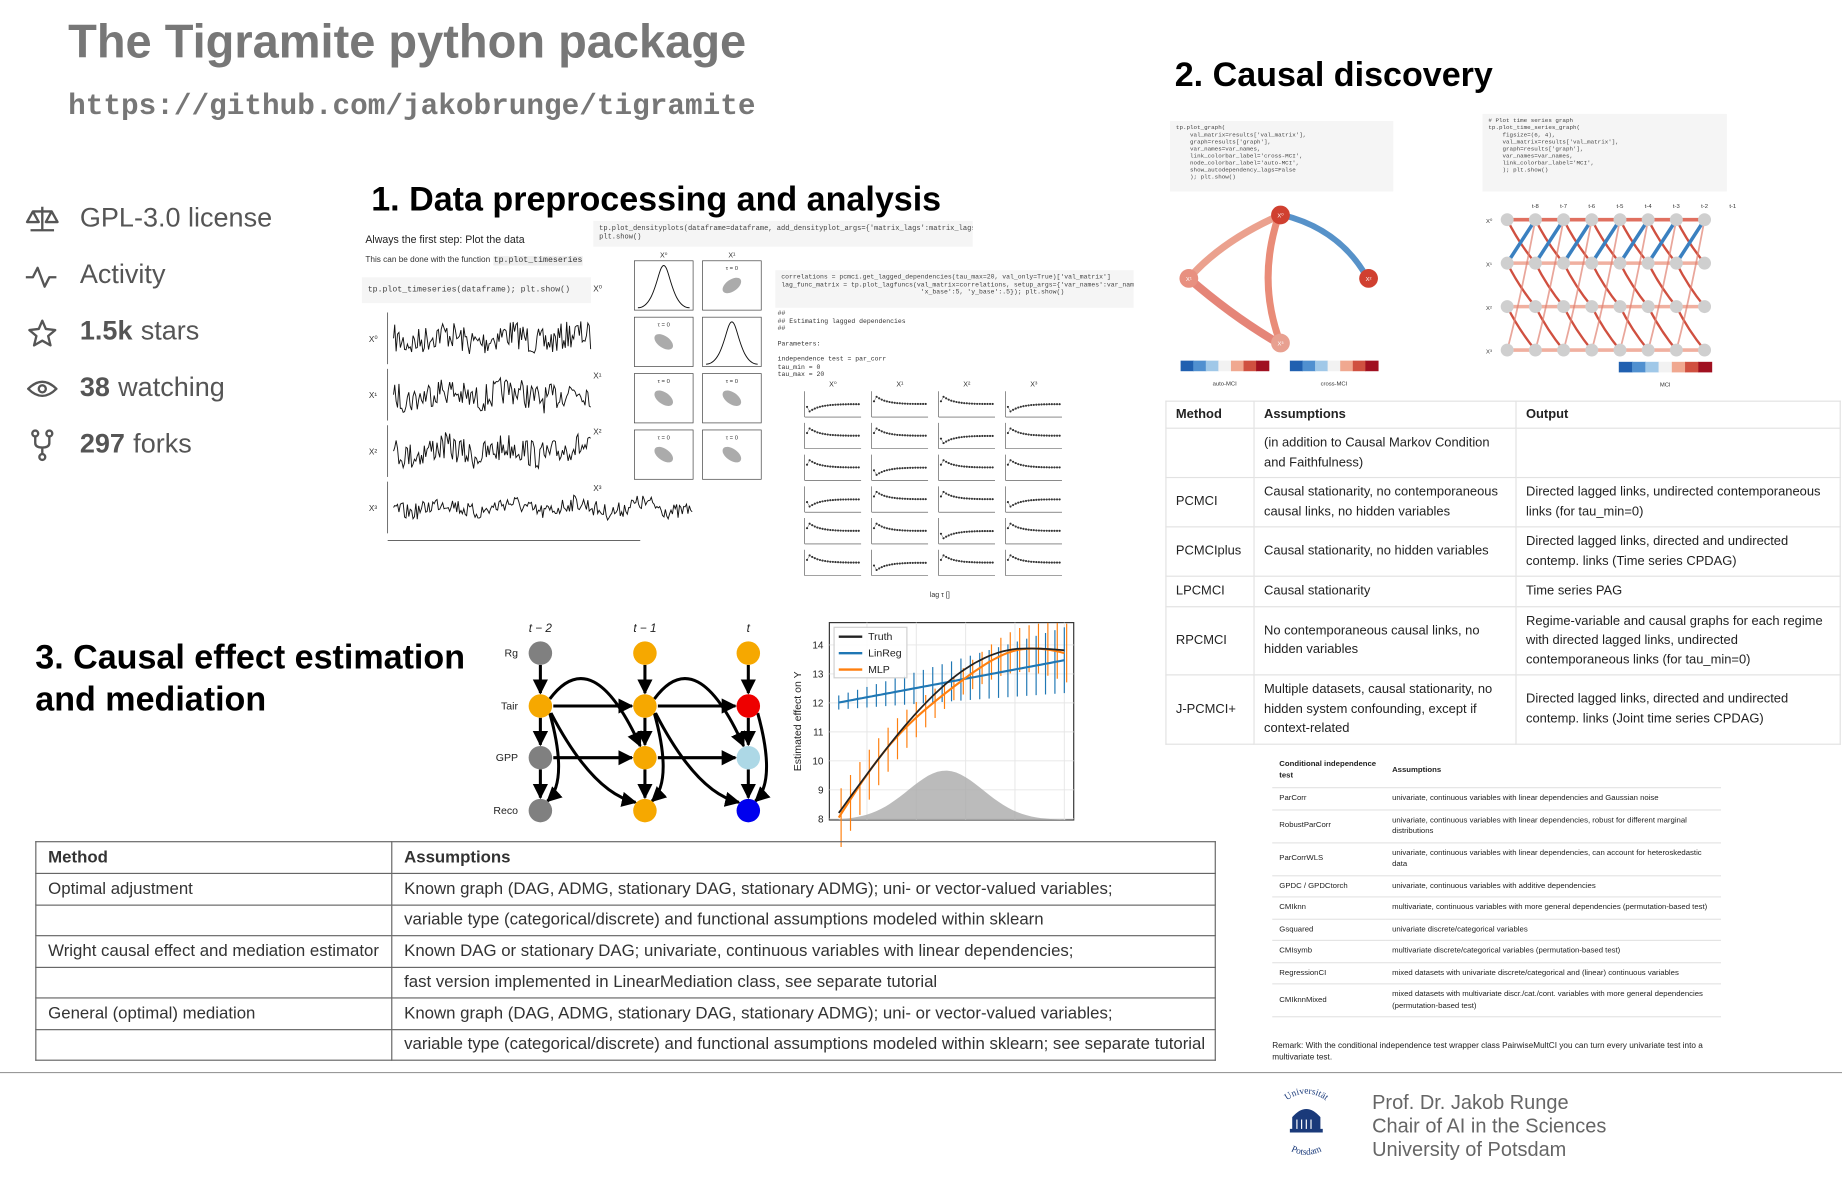 This screenshot has height=1184, width=1842. I want to click on stat-label: watching, so click(171, 386).